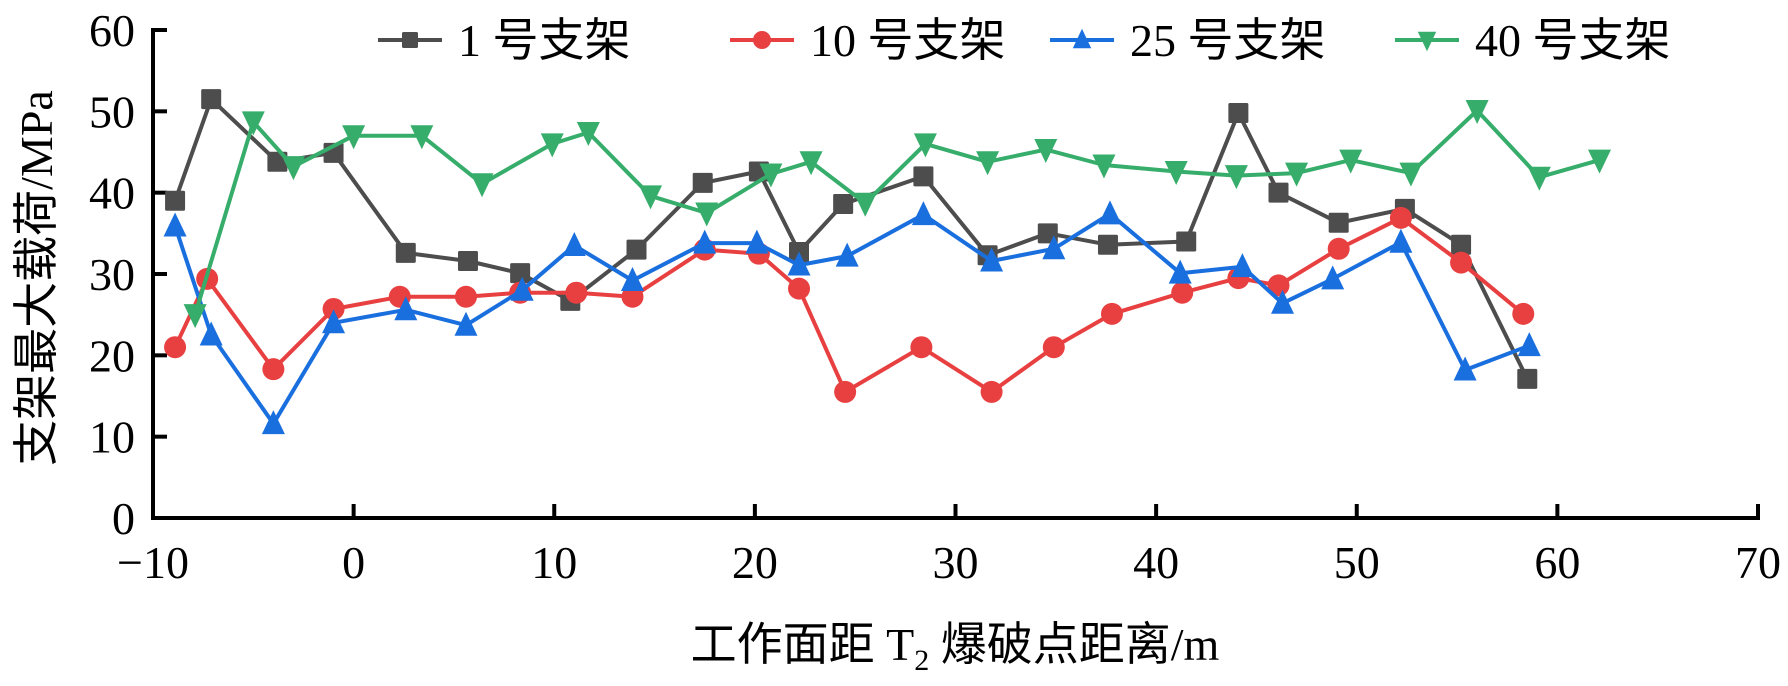 The width and height of the screenshot is (1788, 686). Describe the element at coordinates (956, 562) in the screenshot. I see `x-tick-label: 30` at that location.